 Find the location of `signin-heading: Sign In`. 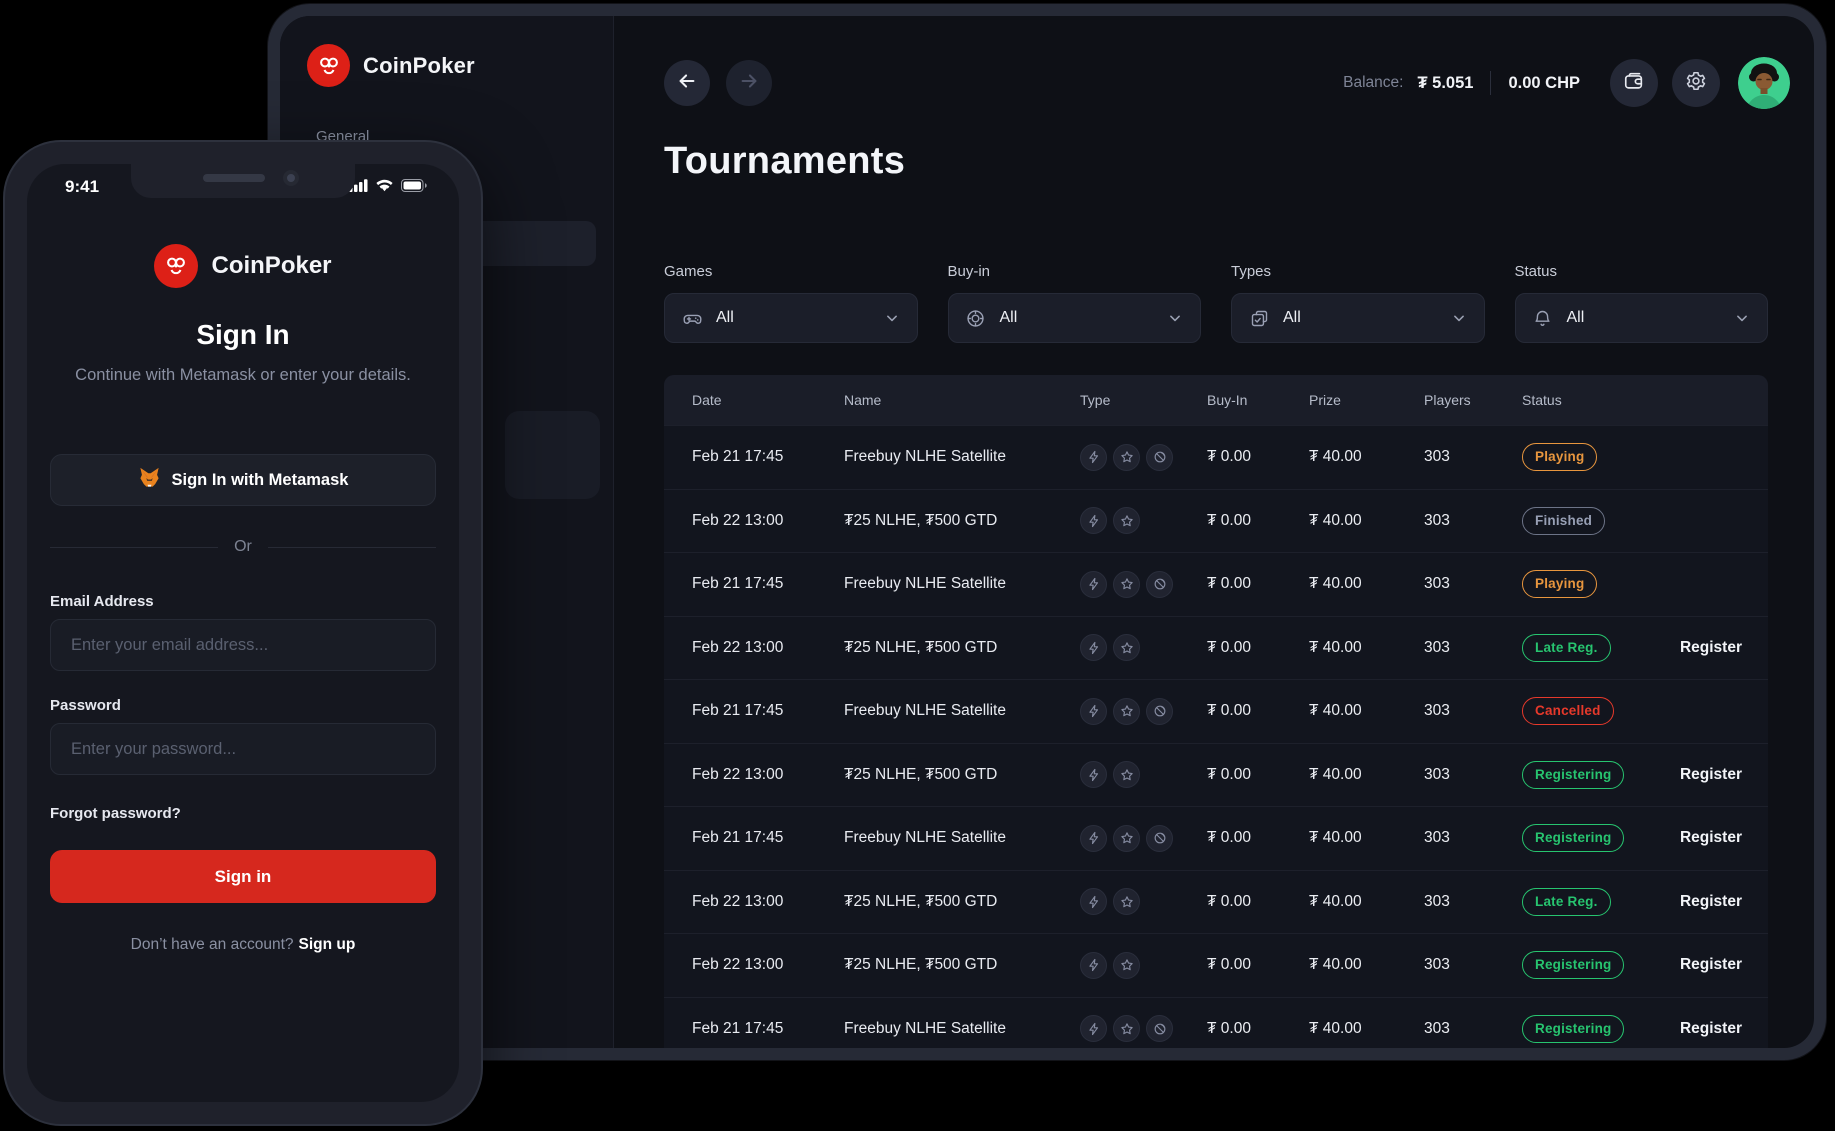

signin-heading: Sign In is located at coordinates (243, 334).